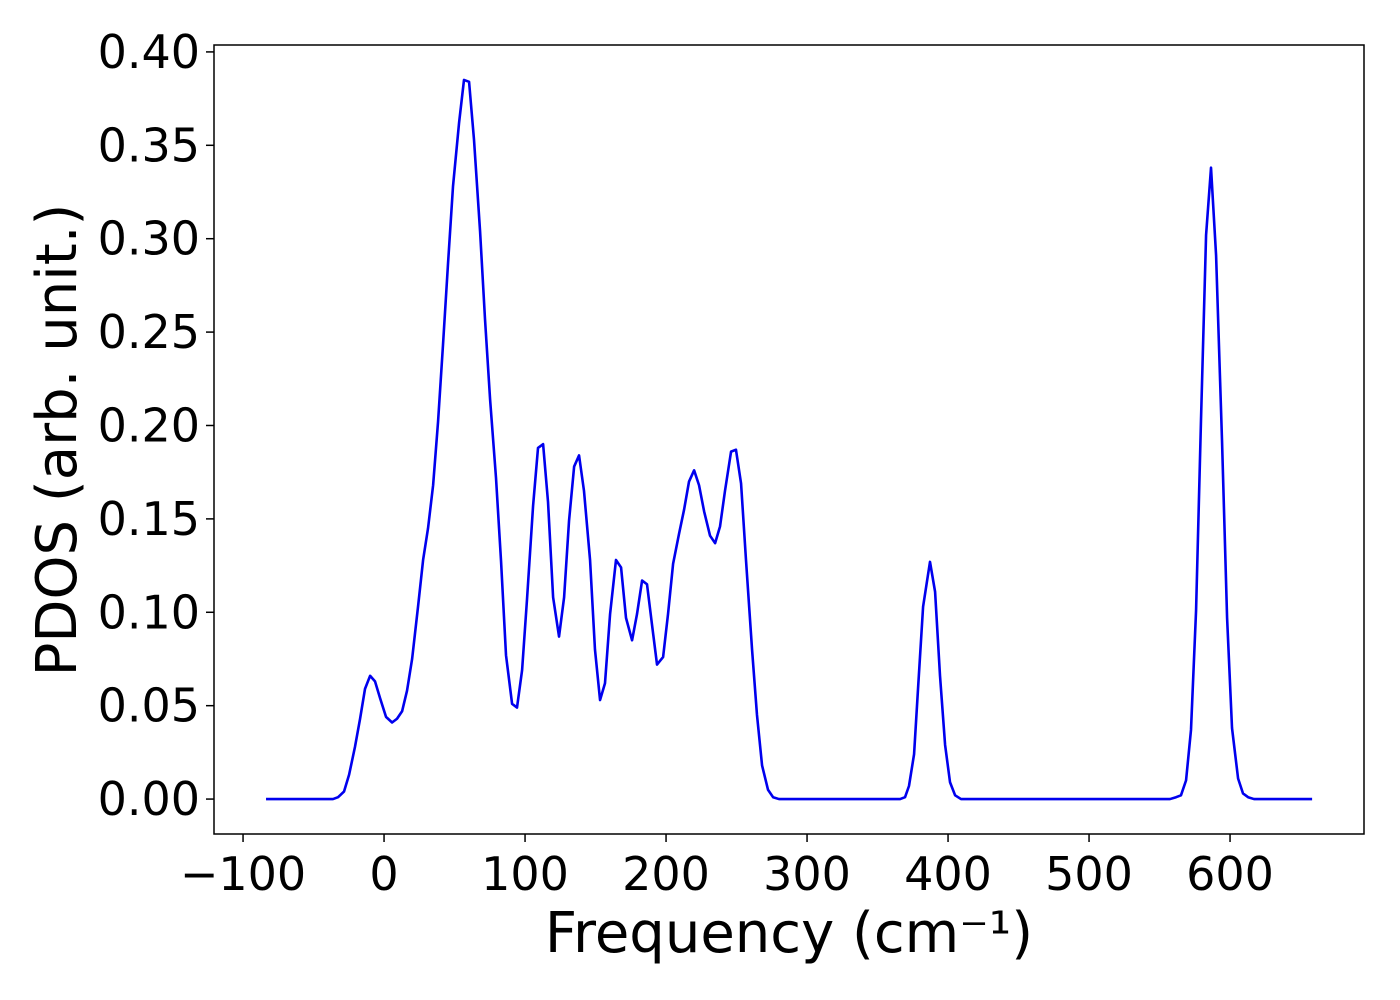 Image resolution: width=1400 pixels, height=1000 pixels. I want to click on y-tick-label: 0.10, so click(149, 612).